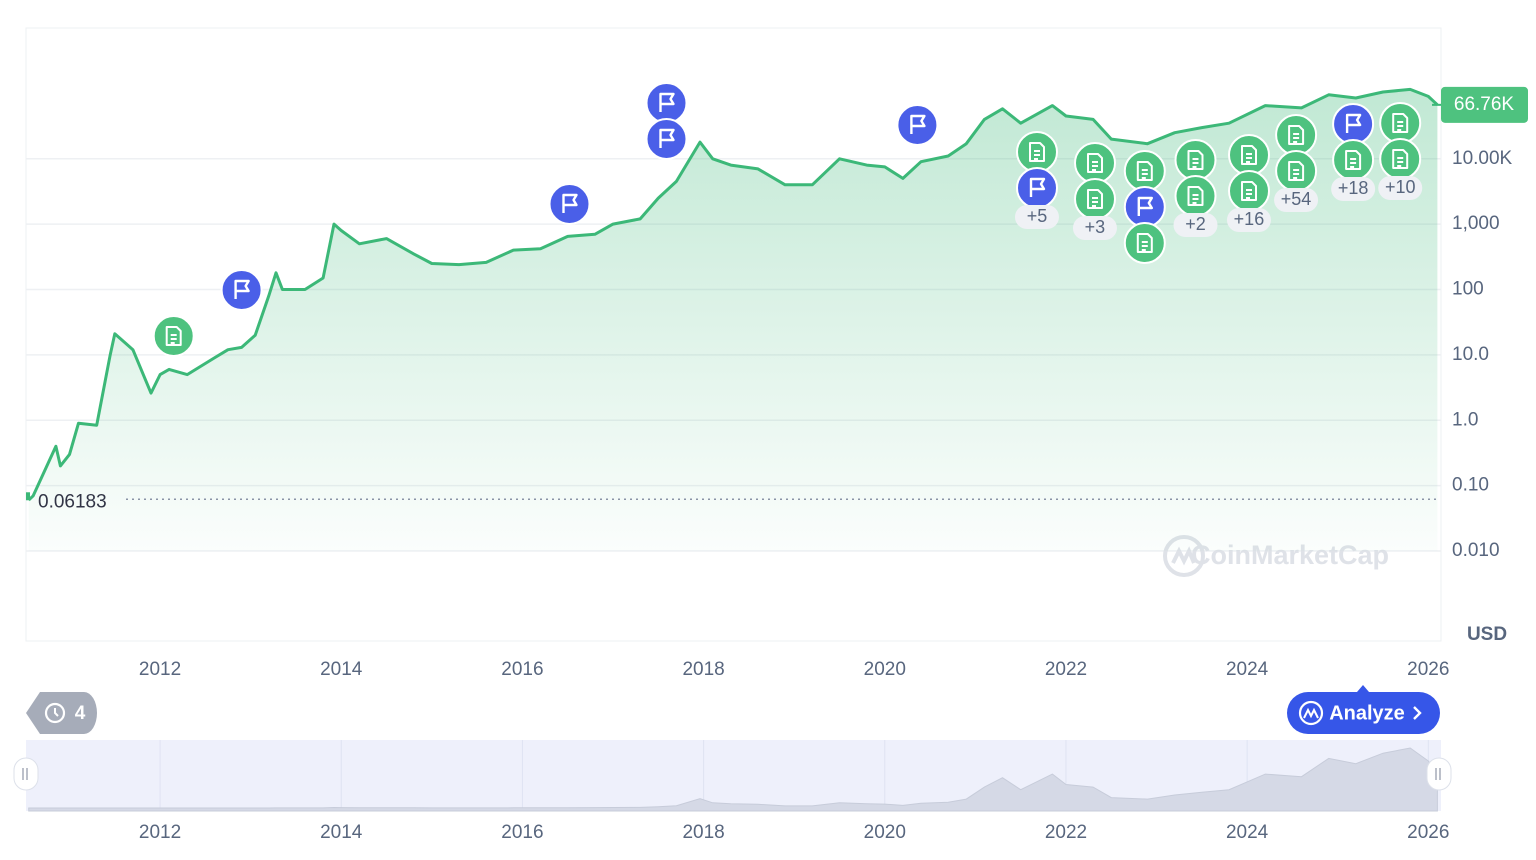 The height and width of the screenshot is (860, 1536). I want to click on last-price-badge, so click(1484, 104).